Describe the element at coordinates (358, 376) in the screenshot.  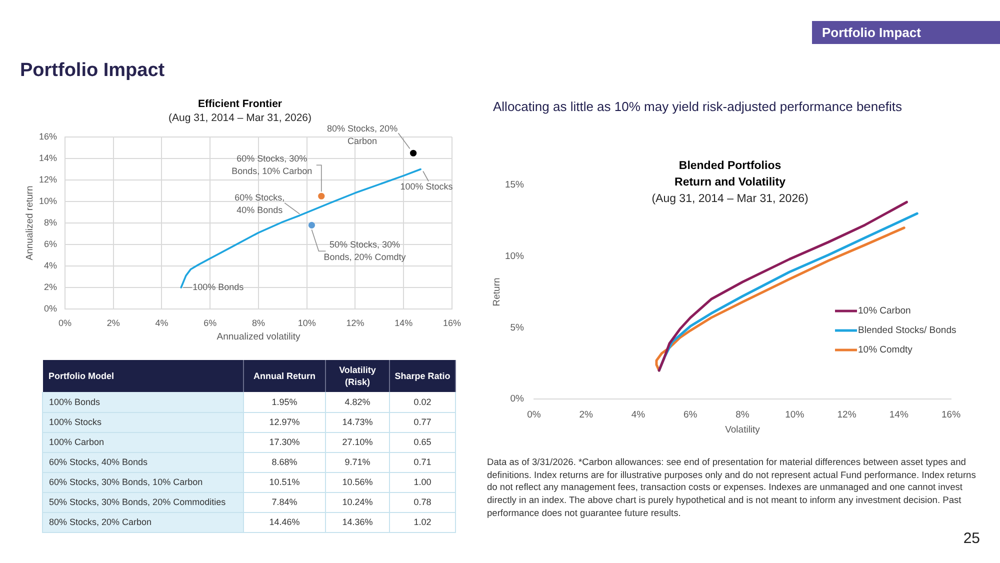
I see `text: Volatility (Risk)` at that location.